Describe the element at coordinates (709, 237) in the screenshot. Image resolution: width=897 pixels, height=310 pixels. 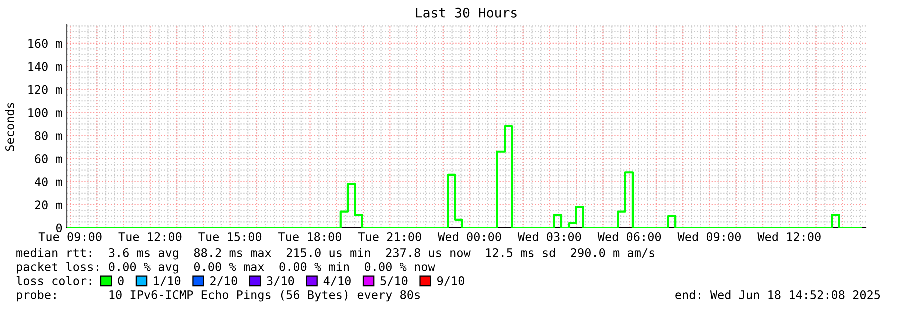
I see `x-tick-label: Wed 09:00` at that location.